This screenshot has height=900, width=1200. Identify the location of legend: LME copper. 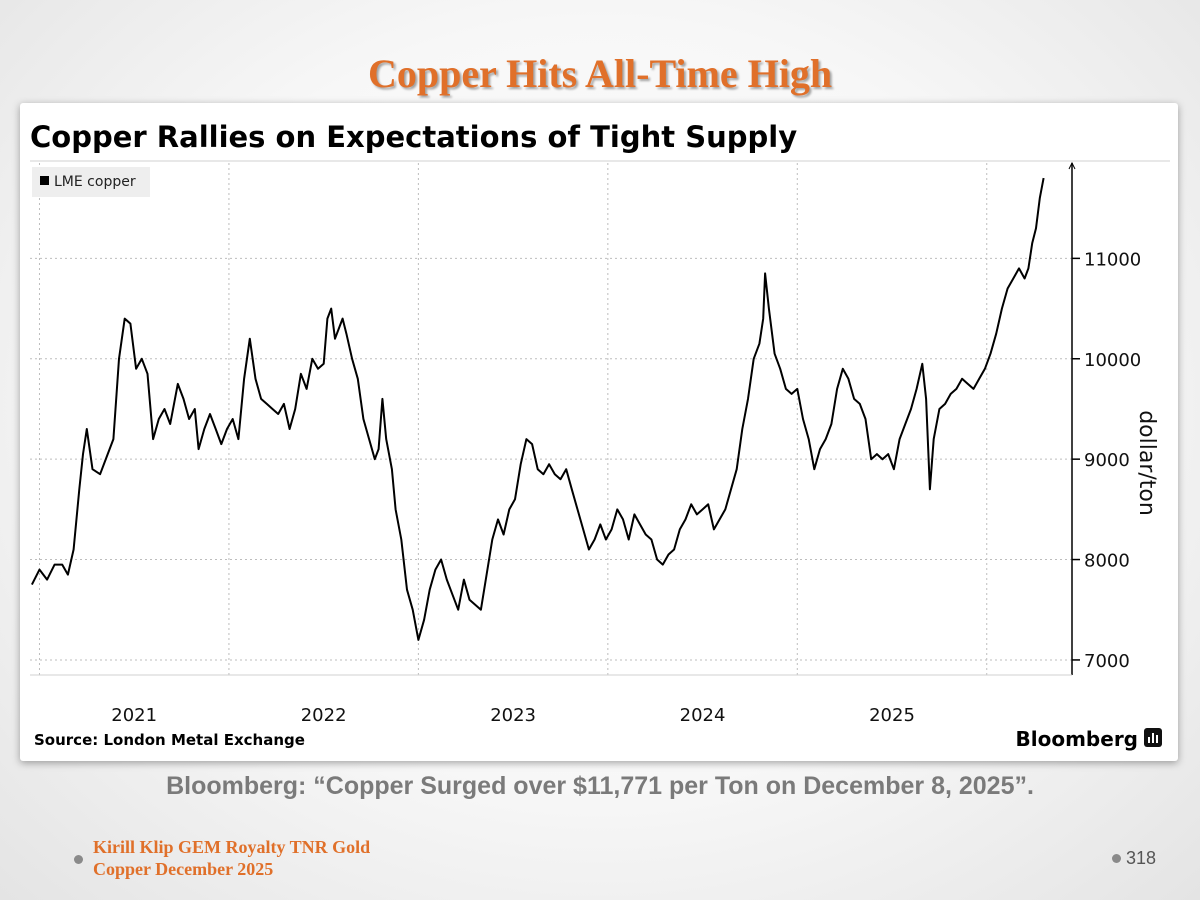
(91, 182).